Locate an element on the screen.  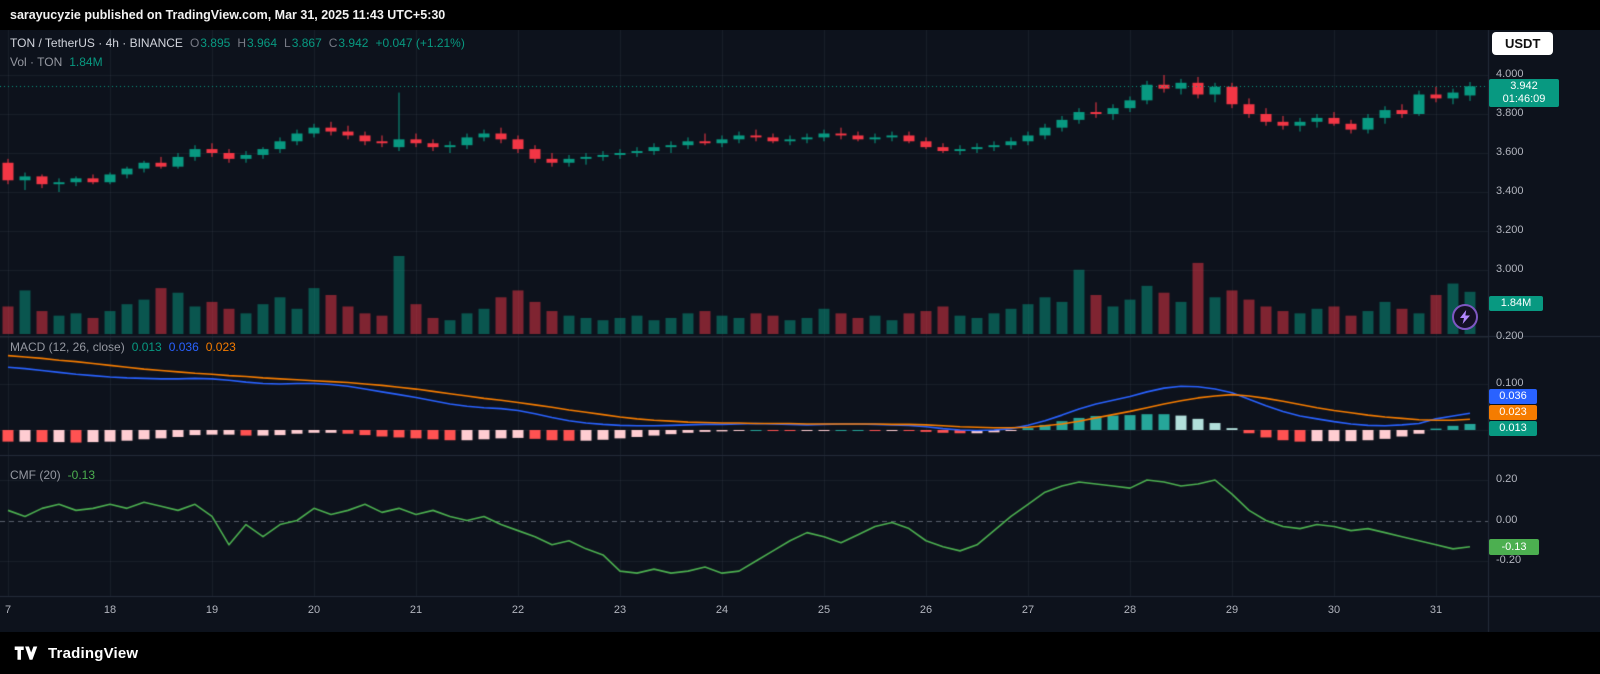
time-axis-label: 26 is located at coordinates (926, 610).